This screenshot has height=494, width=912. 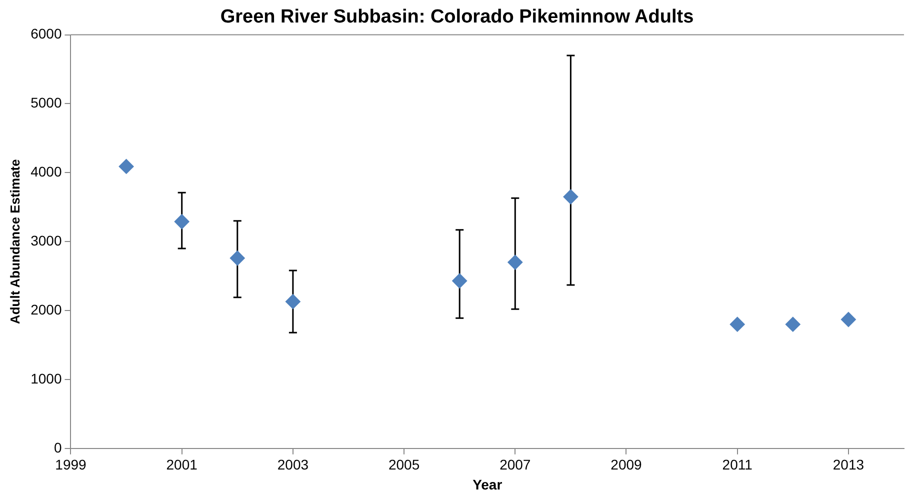 I want to click on x-tick-label: 2013, so click(x=848, y=464).